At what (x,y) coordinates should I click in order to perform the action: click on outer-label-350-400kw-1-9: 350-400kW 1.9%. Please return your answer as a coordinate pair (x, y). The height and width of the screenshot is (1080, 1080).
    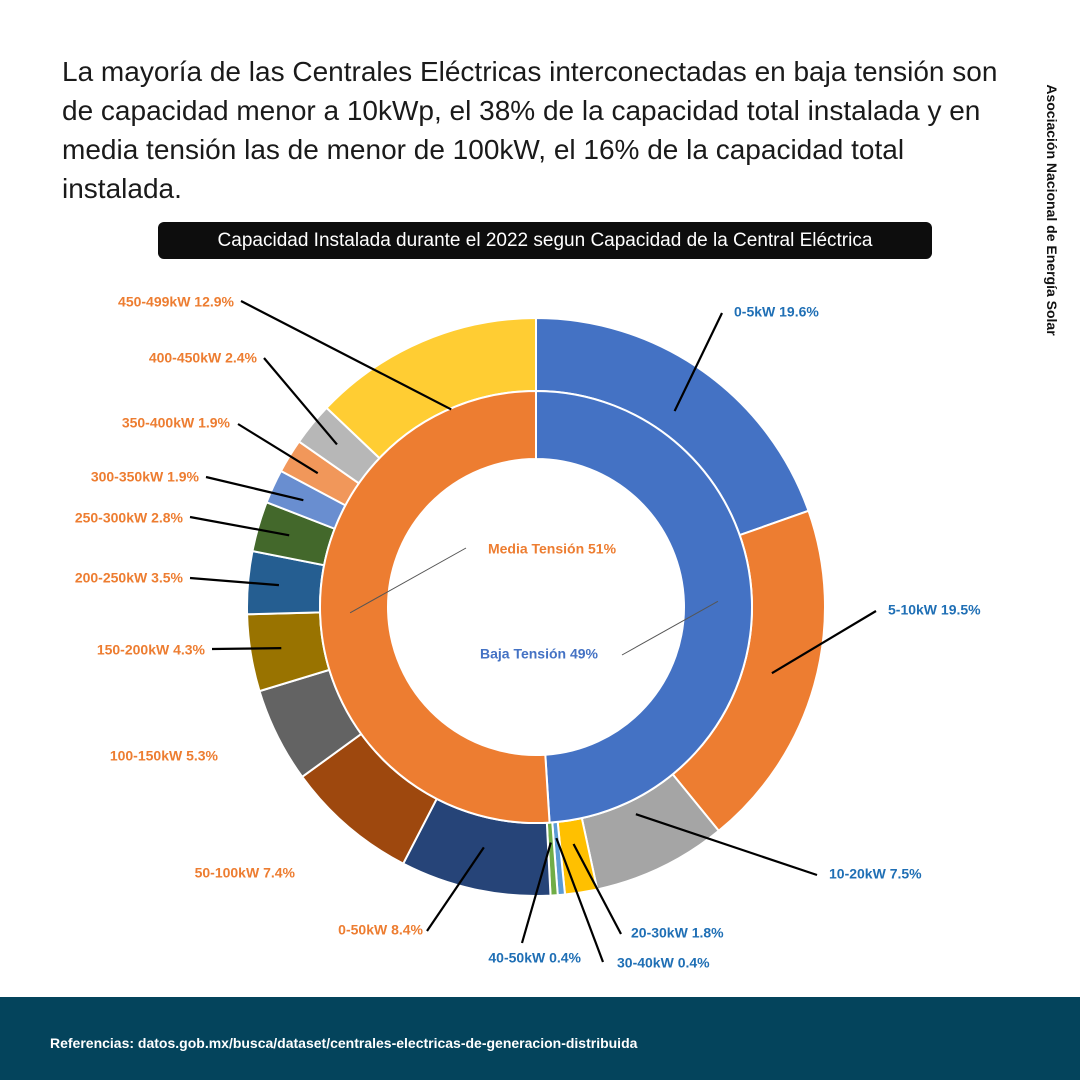
    Looking at the image, I should click on (176, 423).